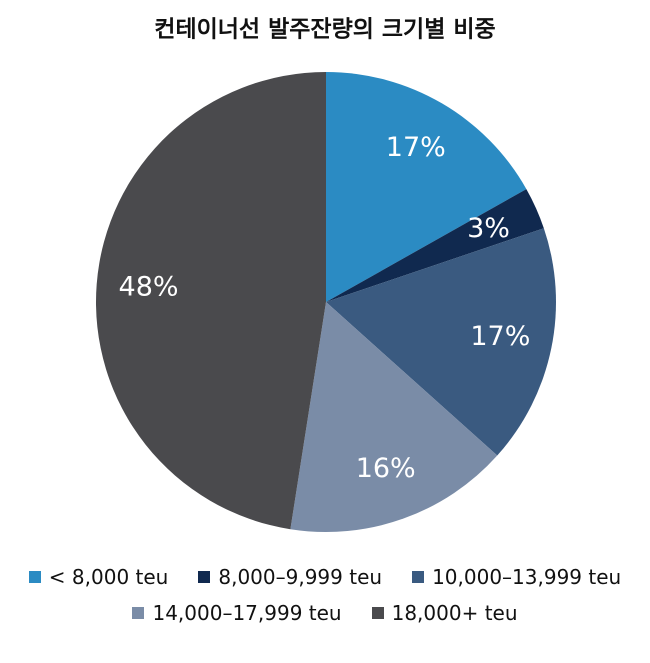  Describe the element at coordinates (324, 30) in the screenshot. I see `chart-title: 컨테이너선 발주잔량의 크기별 비중` at that location.